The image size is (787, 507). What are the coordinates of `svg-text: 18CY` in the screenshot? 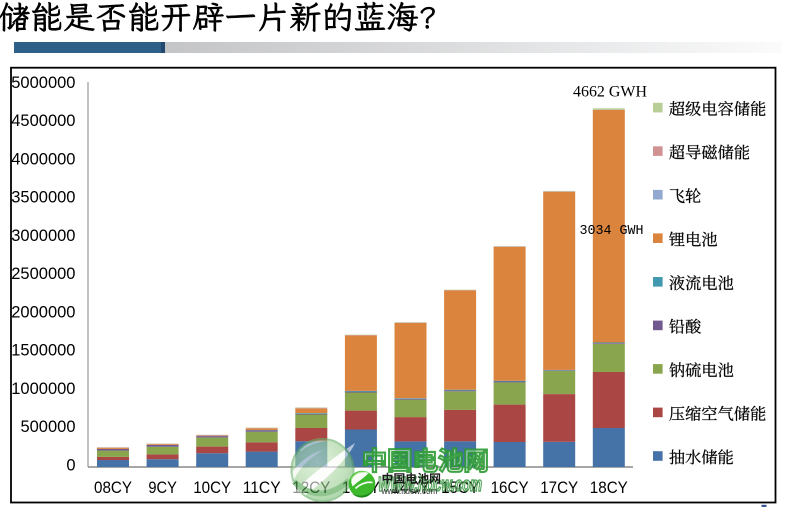 It's located at (609, 488).